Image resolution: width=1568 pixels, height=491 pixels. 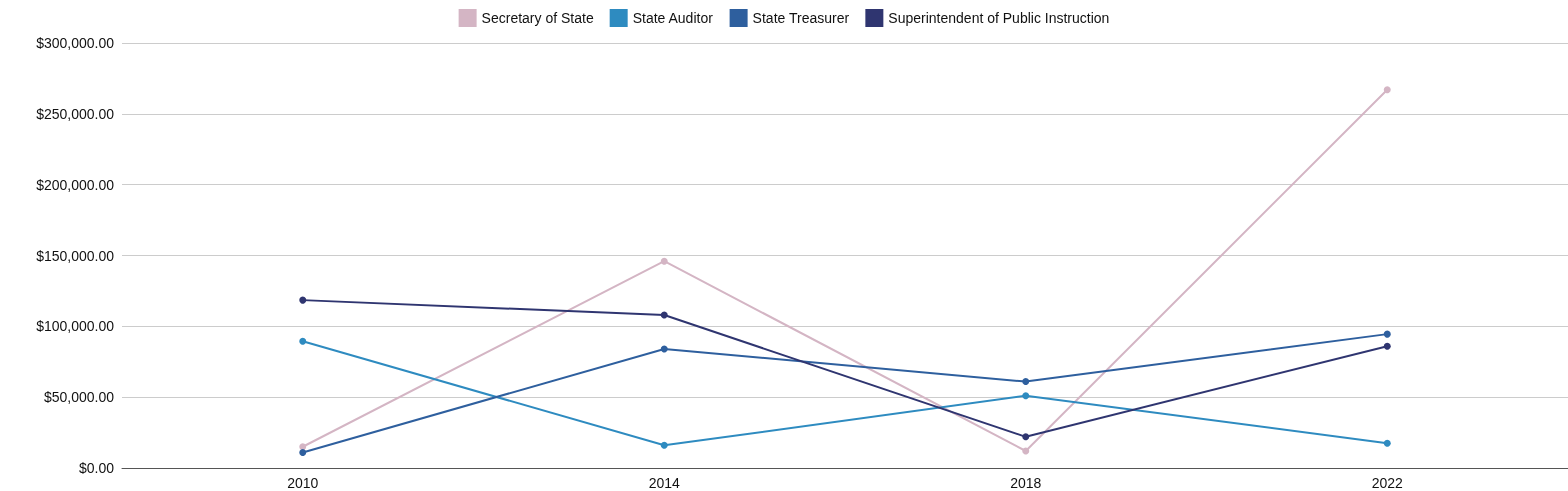 I want to click on legend-label: State Treasurer, so click(x=801, y=18).